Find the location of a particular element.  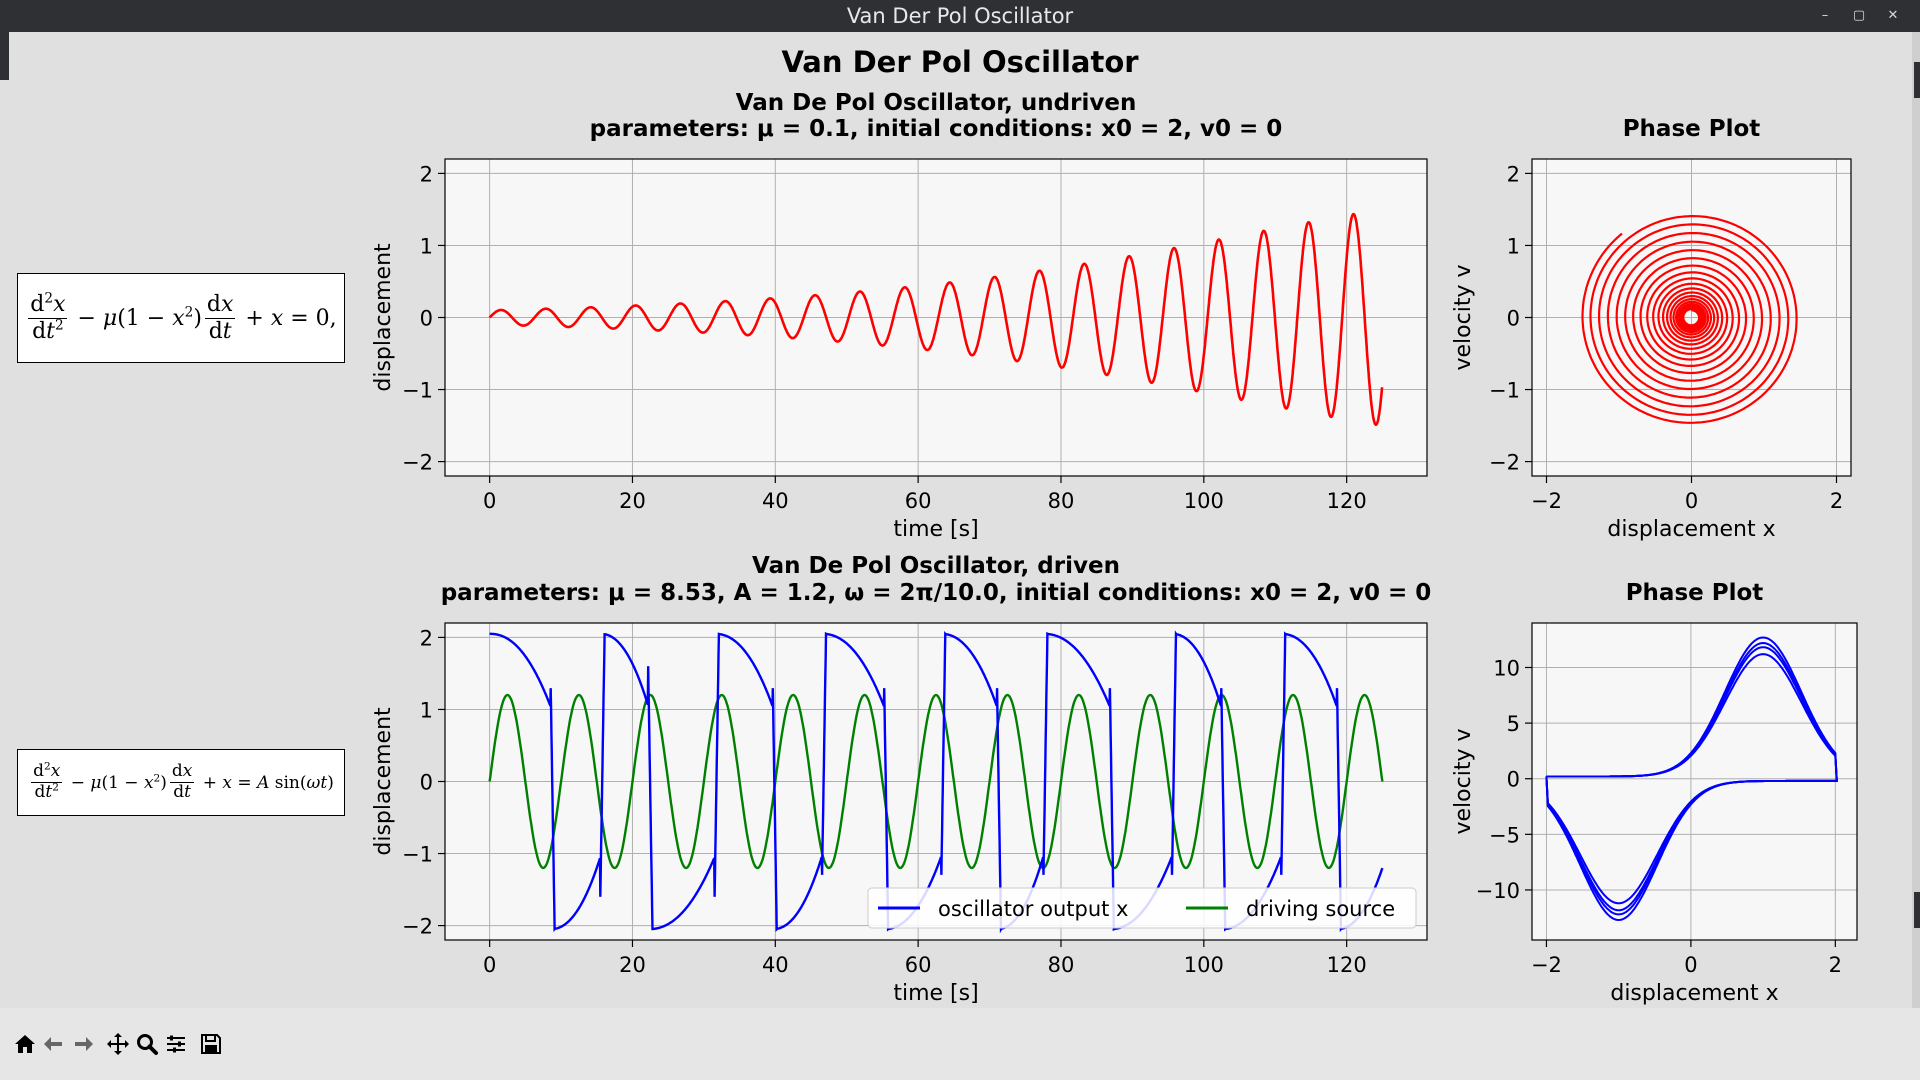

figure-suptitle: Van Der Pol Oscillator is located at coordinates (960, 62).